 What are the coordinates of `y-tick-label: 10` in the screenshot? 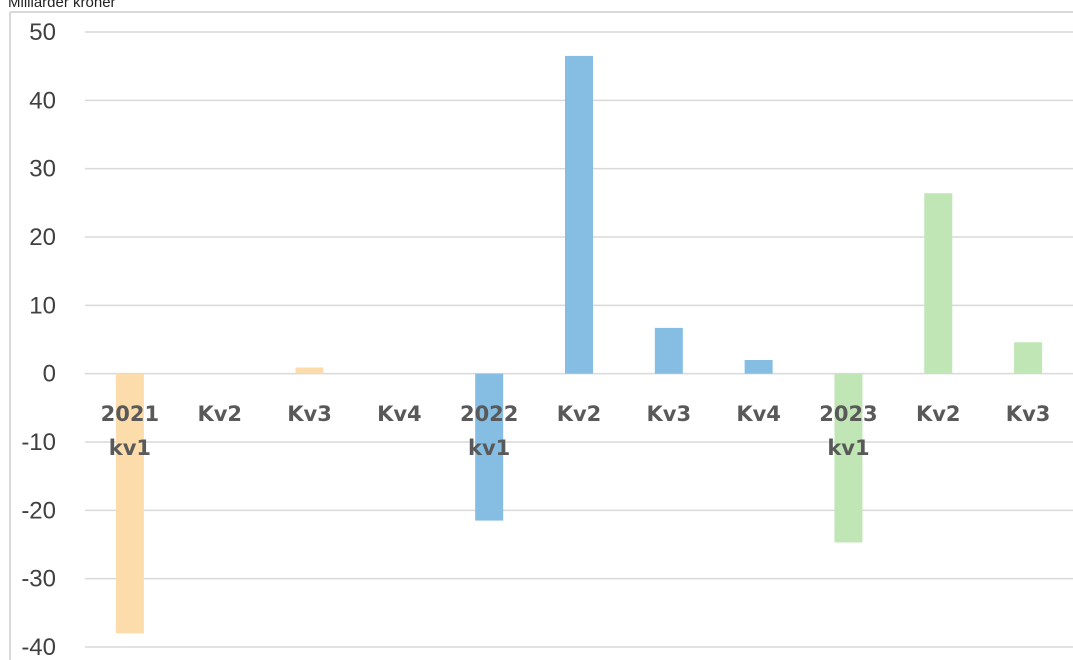 It's located at (42, 305).